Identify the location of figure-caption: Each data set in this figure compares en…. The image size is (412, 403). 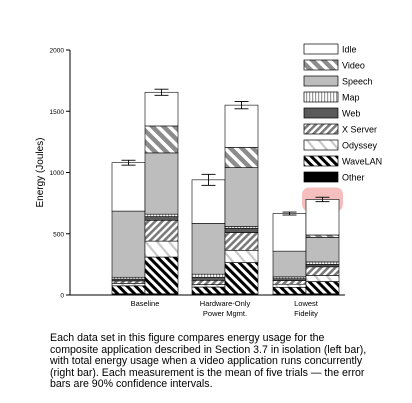
(208, 361).